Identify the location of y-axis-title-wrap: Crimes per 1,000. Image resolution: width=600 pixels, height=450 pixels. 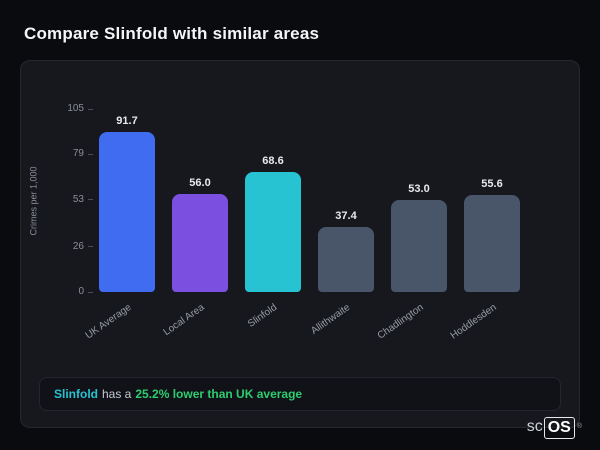
(34, 200).